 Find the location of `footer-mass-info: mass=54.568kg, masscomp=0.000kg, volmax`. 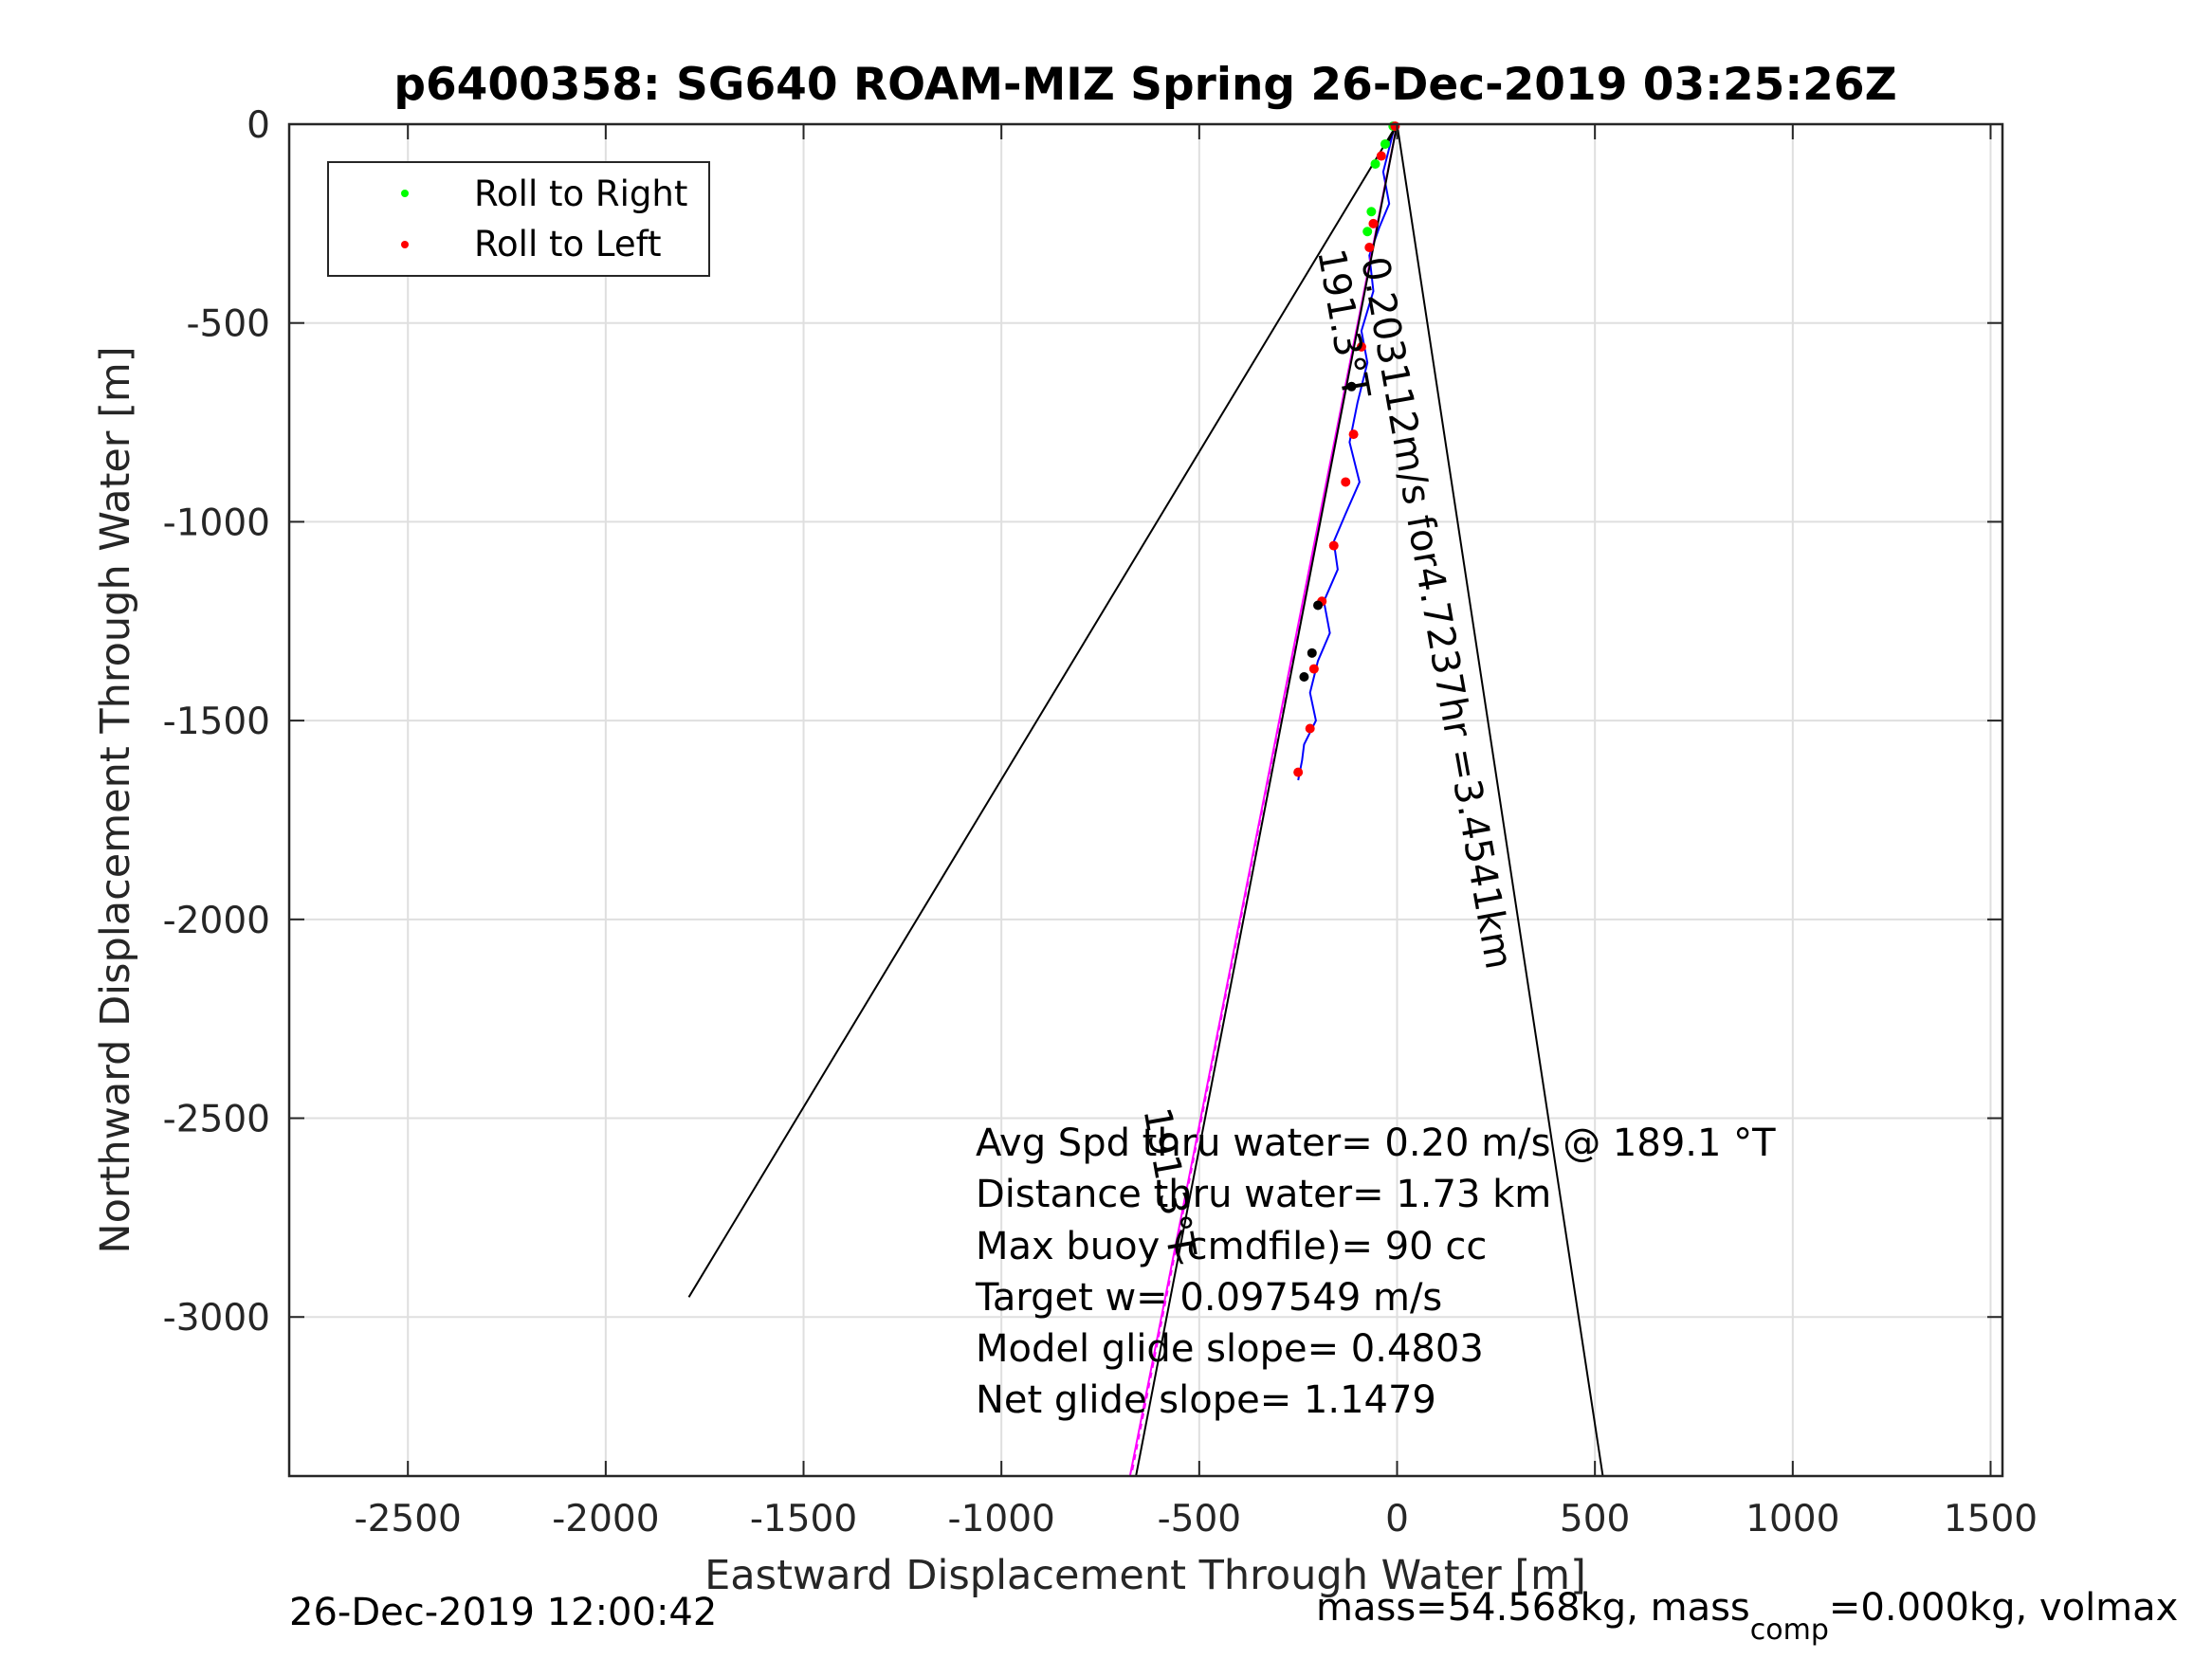

footer-mass-info: mass=54.568kg, masscomp=0.000kg, volmax is located at coordinates (1747, 1616).